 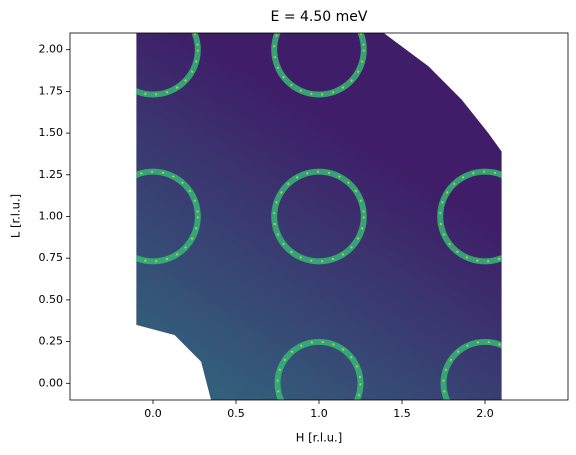 I want to click on y-tick-label: 1.25, so click(x=51, y=174).